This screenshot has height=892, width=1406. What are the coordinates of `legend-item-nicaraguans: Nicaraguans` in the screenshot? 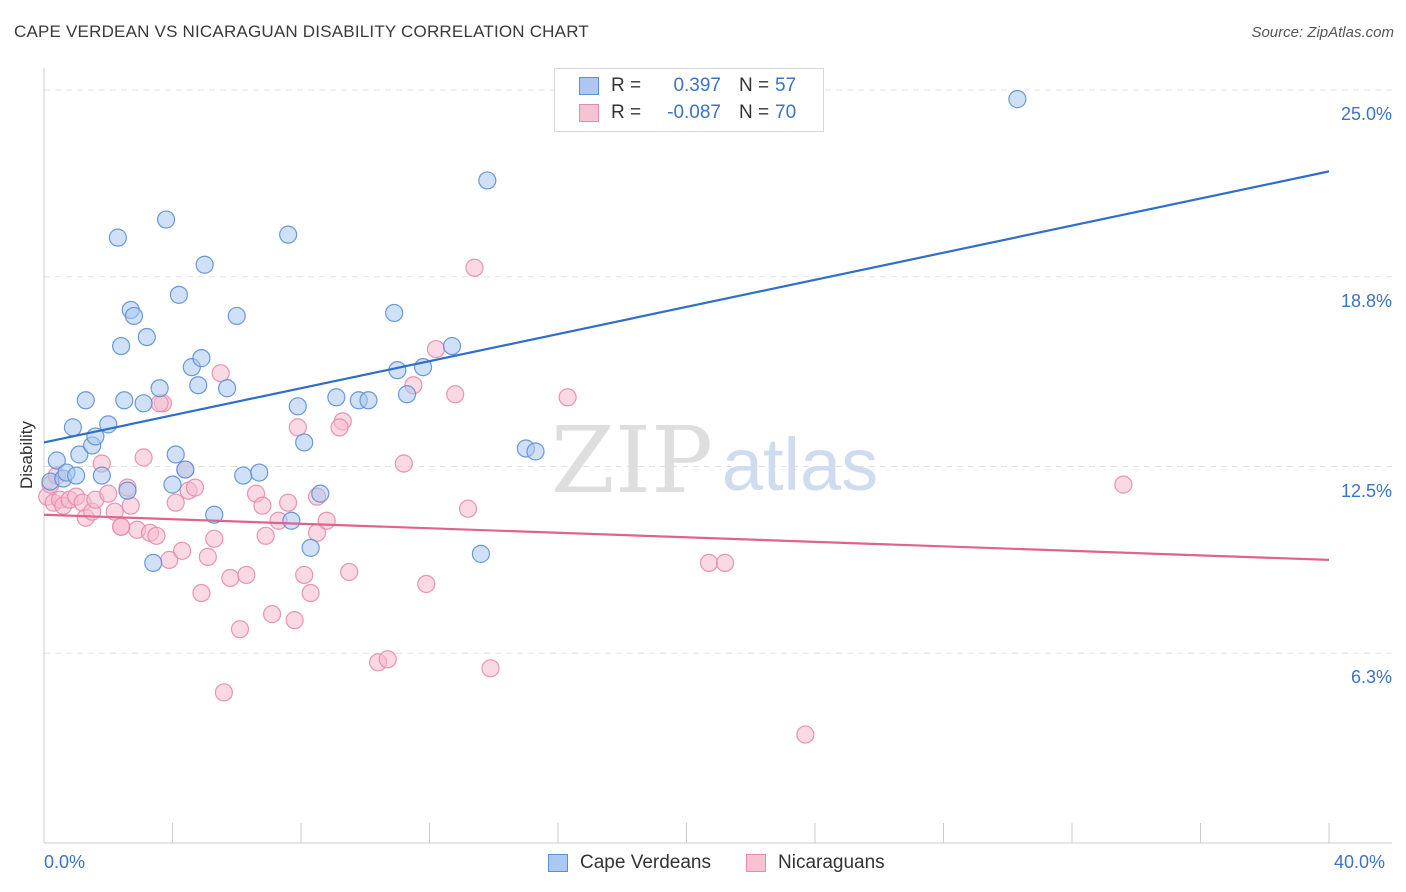 It's located at (815, 863).